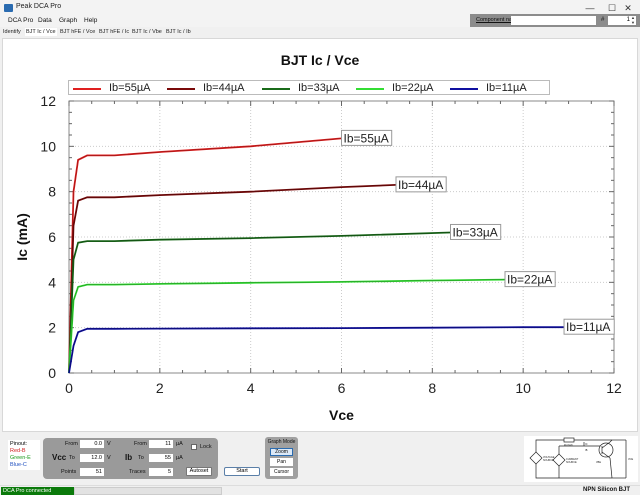 This screenshot has height=495, width=640. Describe the element at coordinates (622, 20) in the screenshot. I see `component-number-spinner: 1 ▲ ▼` at that location.